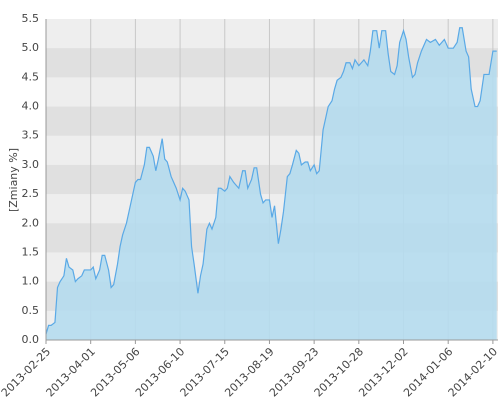 This screenshot has width=500, height=400. Describe the element at coordinates (31, 222) in the screenshot. I see `y-tick-label: 2.0` at that location.